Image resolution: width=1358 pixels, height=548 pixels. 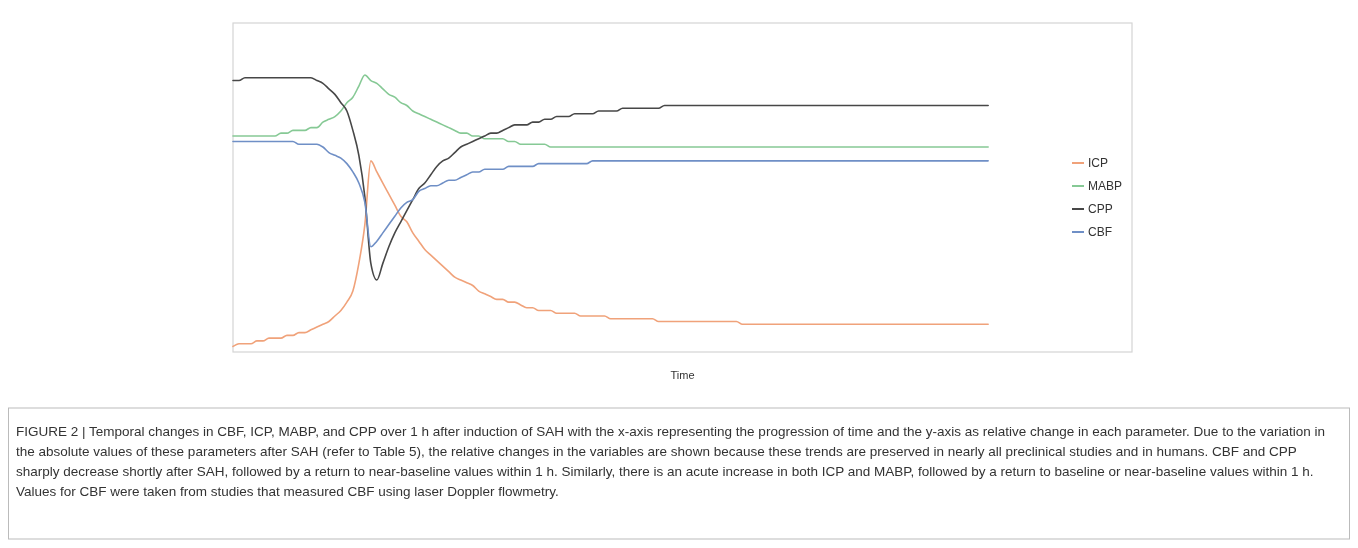 I want to click on legend-label: CBF, so click(x=1100, y=232).